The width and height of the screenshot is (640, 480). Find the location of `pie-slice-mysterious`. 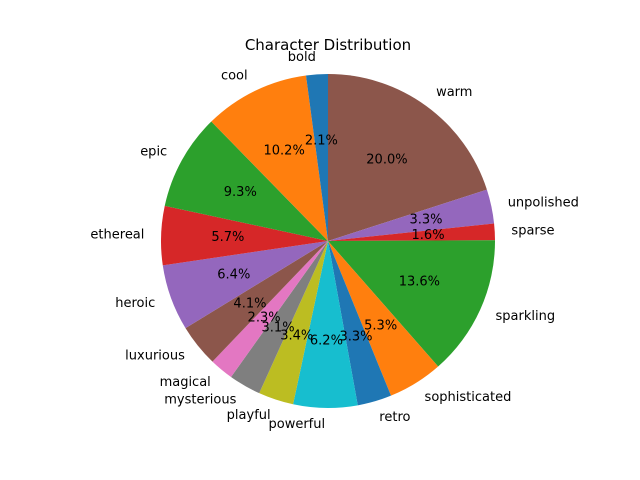

pie-slice-mysterious is located at coordinates (279, 317).